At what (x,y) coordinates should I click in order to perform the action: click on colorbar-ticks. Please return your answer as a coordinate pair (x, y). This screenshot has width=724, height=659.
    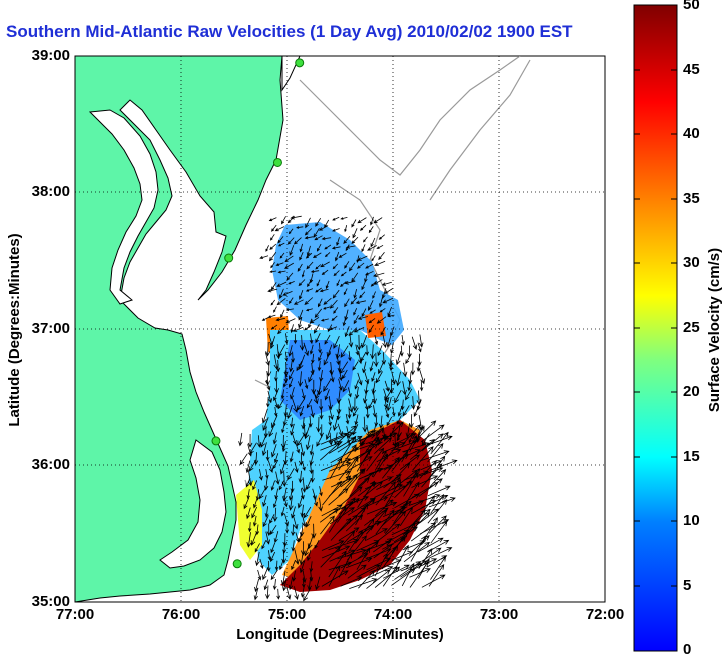
    Looking at the image, I should click on (655, 295).